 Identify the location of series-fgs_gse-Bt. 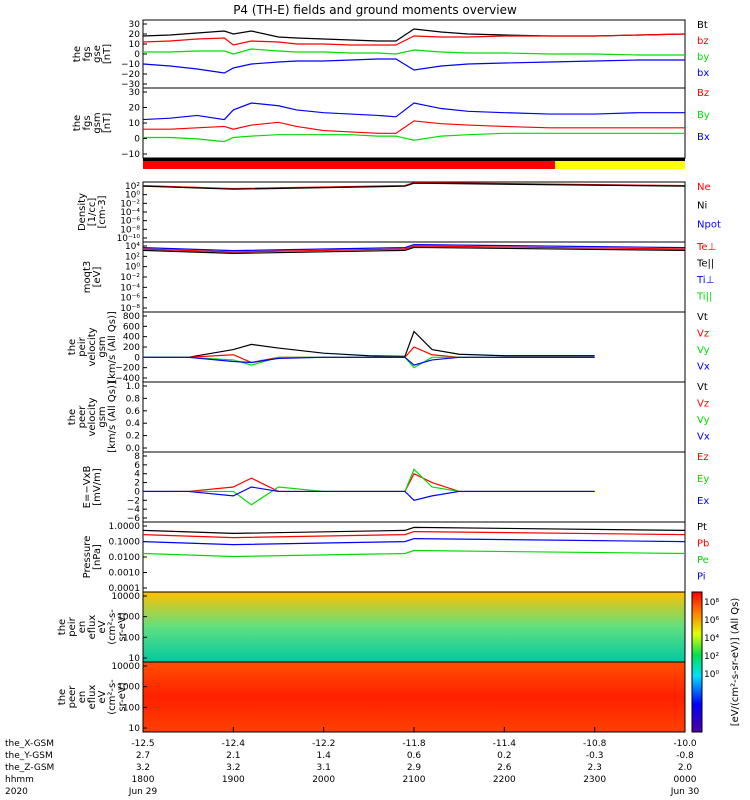
(414, 35).